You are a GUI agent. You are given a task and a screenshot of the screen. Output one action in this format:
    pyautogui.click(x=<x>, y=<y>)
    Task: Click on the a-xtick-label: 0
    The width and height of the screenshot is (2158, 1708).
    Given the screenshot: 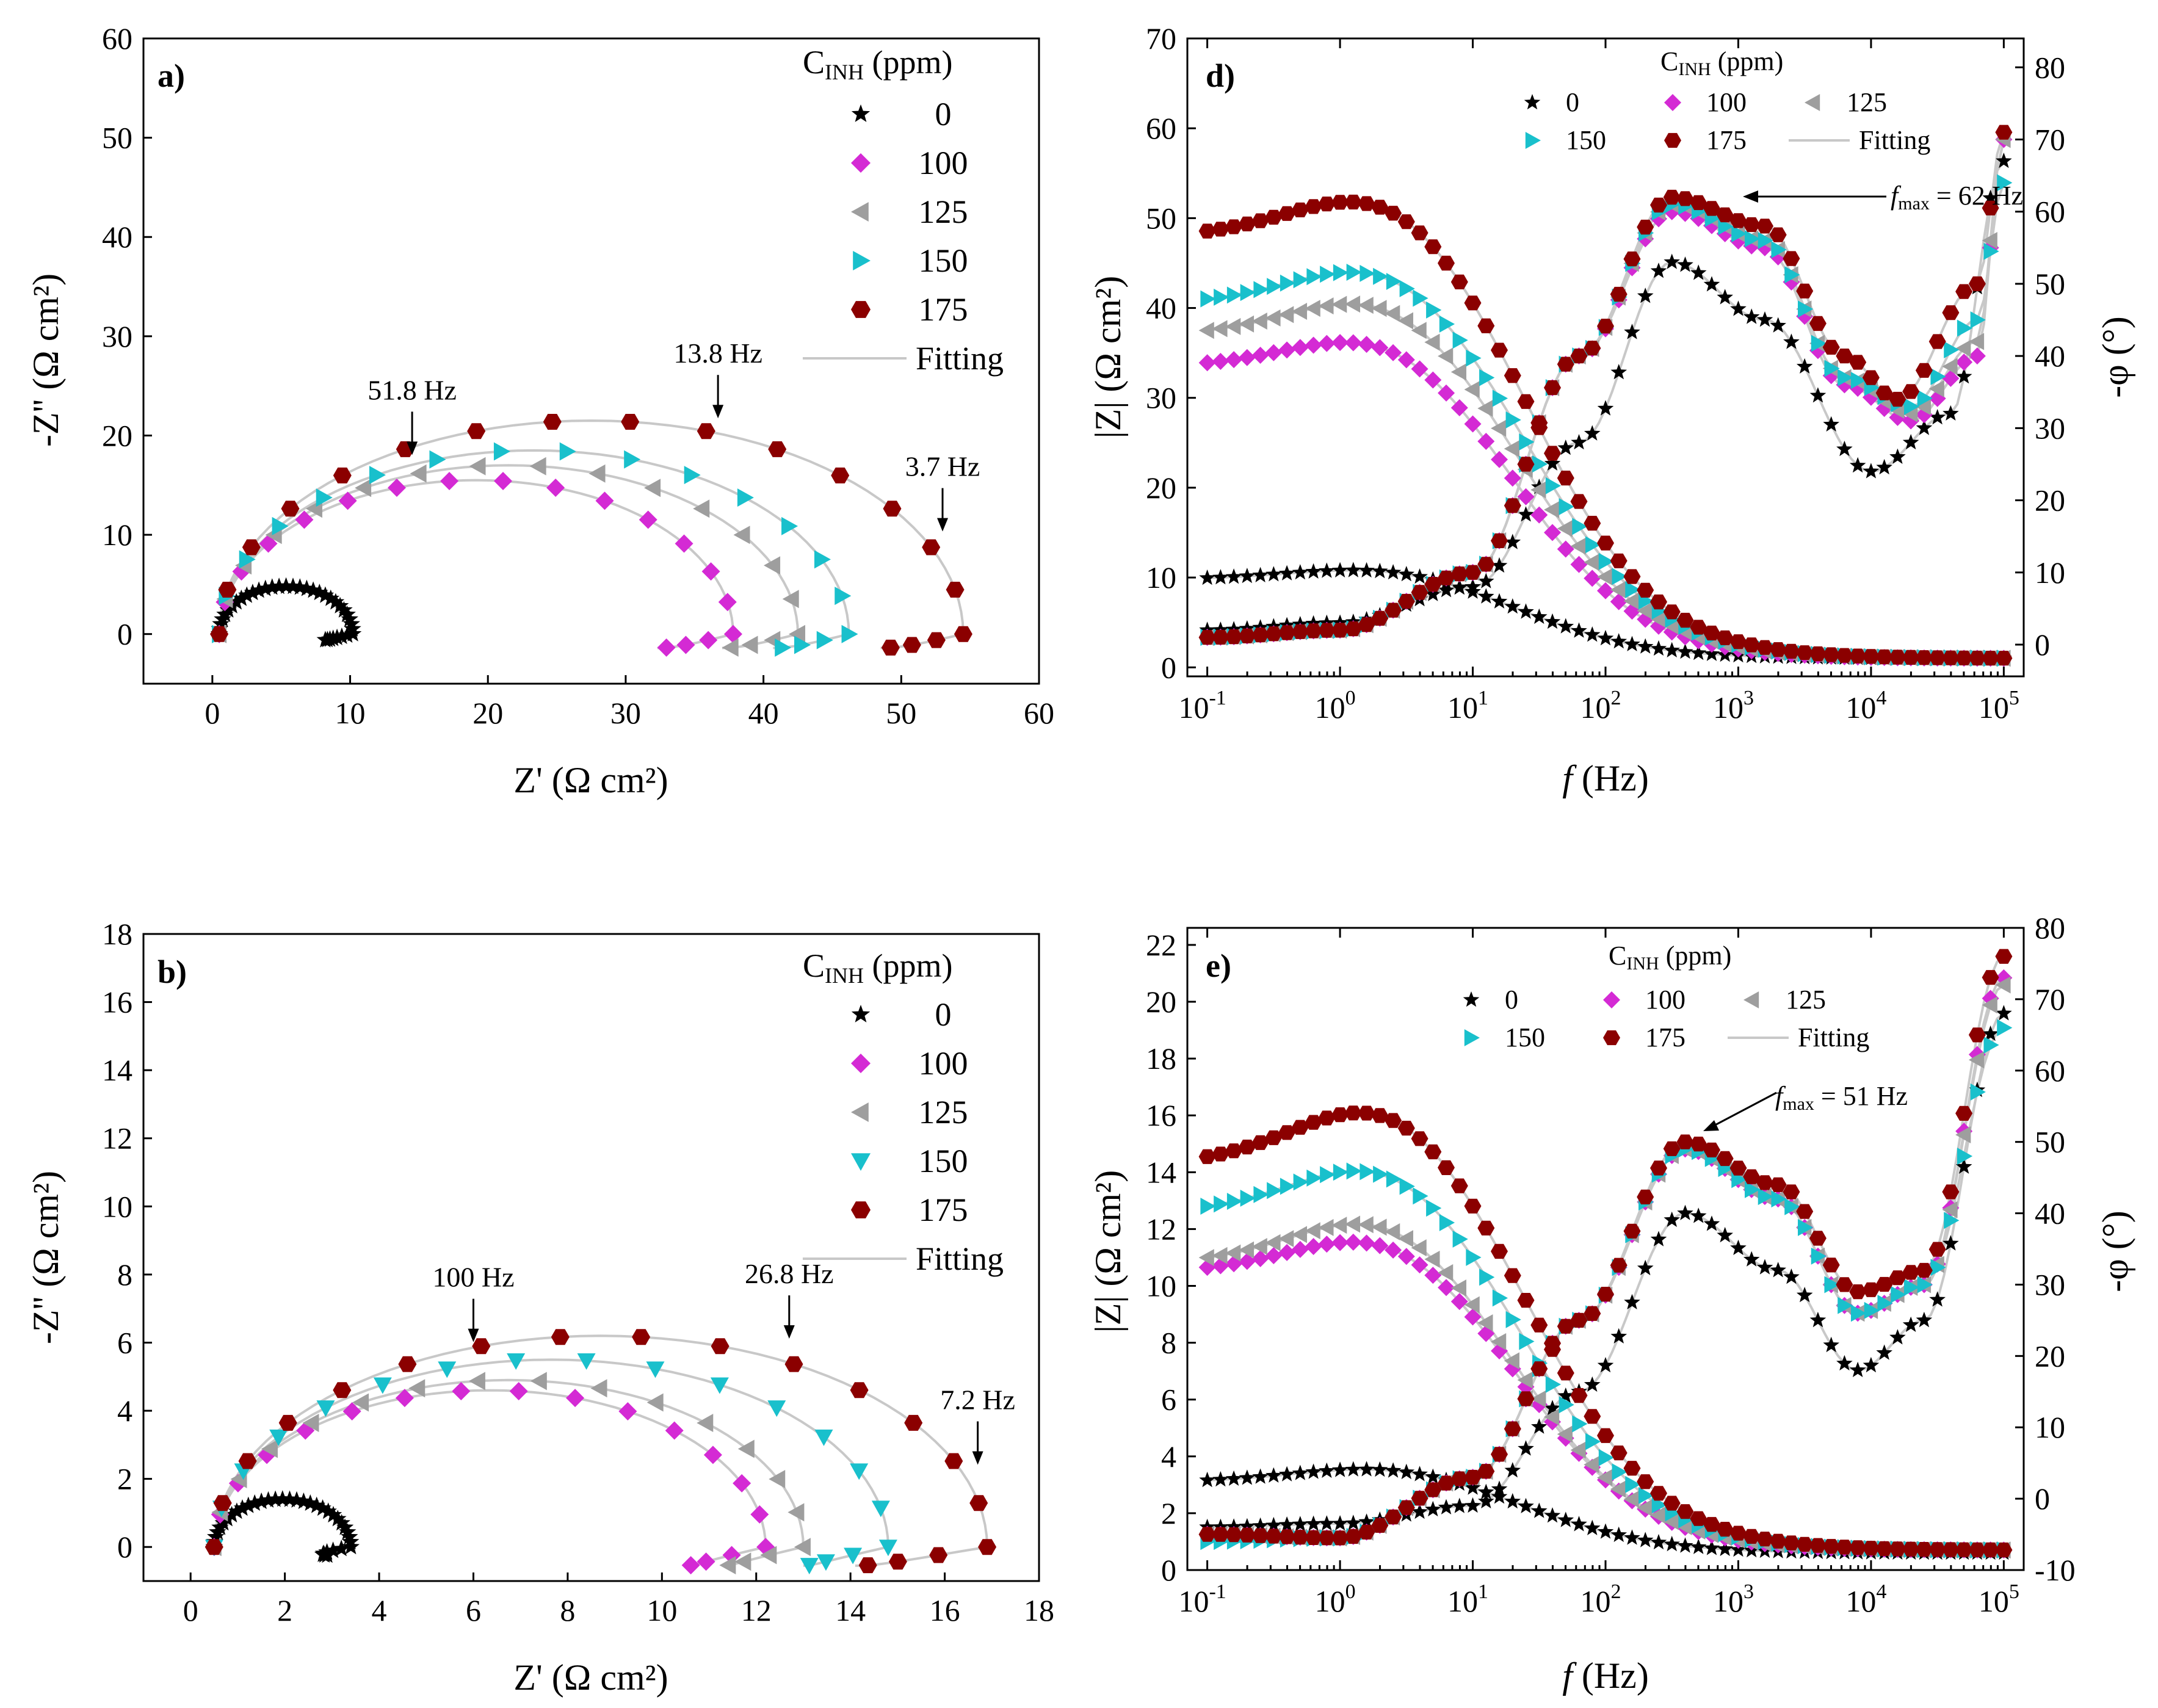 What is the action you would take?
    pyautogui.click(x=213, y=713)
    